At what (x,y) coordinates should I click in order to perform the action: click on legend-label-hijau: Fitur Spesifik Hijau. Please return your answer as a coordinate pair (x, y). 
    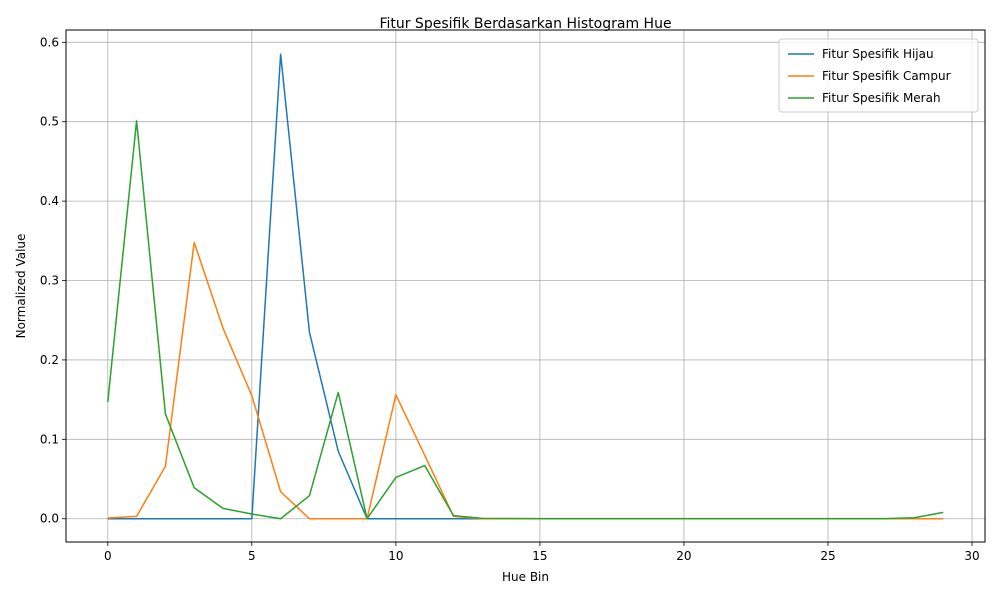
    Looking at the image, I should click on (878, 54).